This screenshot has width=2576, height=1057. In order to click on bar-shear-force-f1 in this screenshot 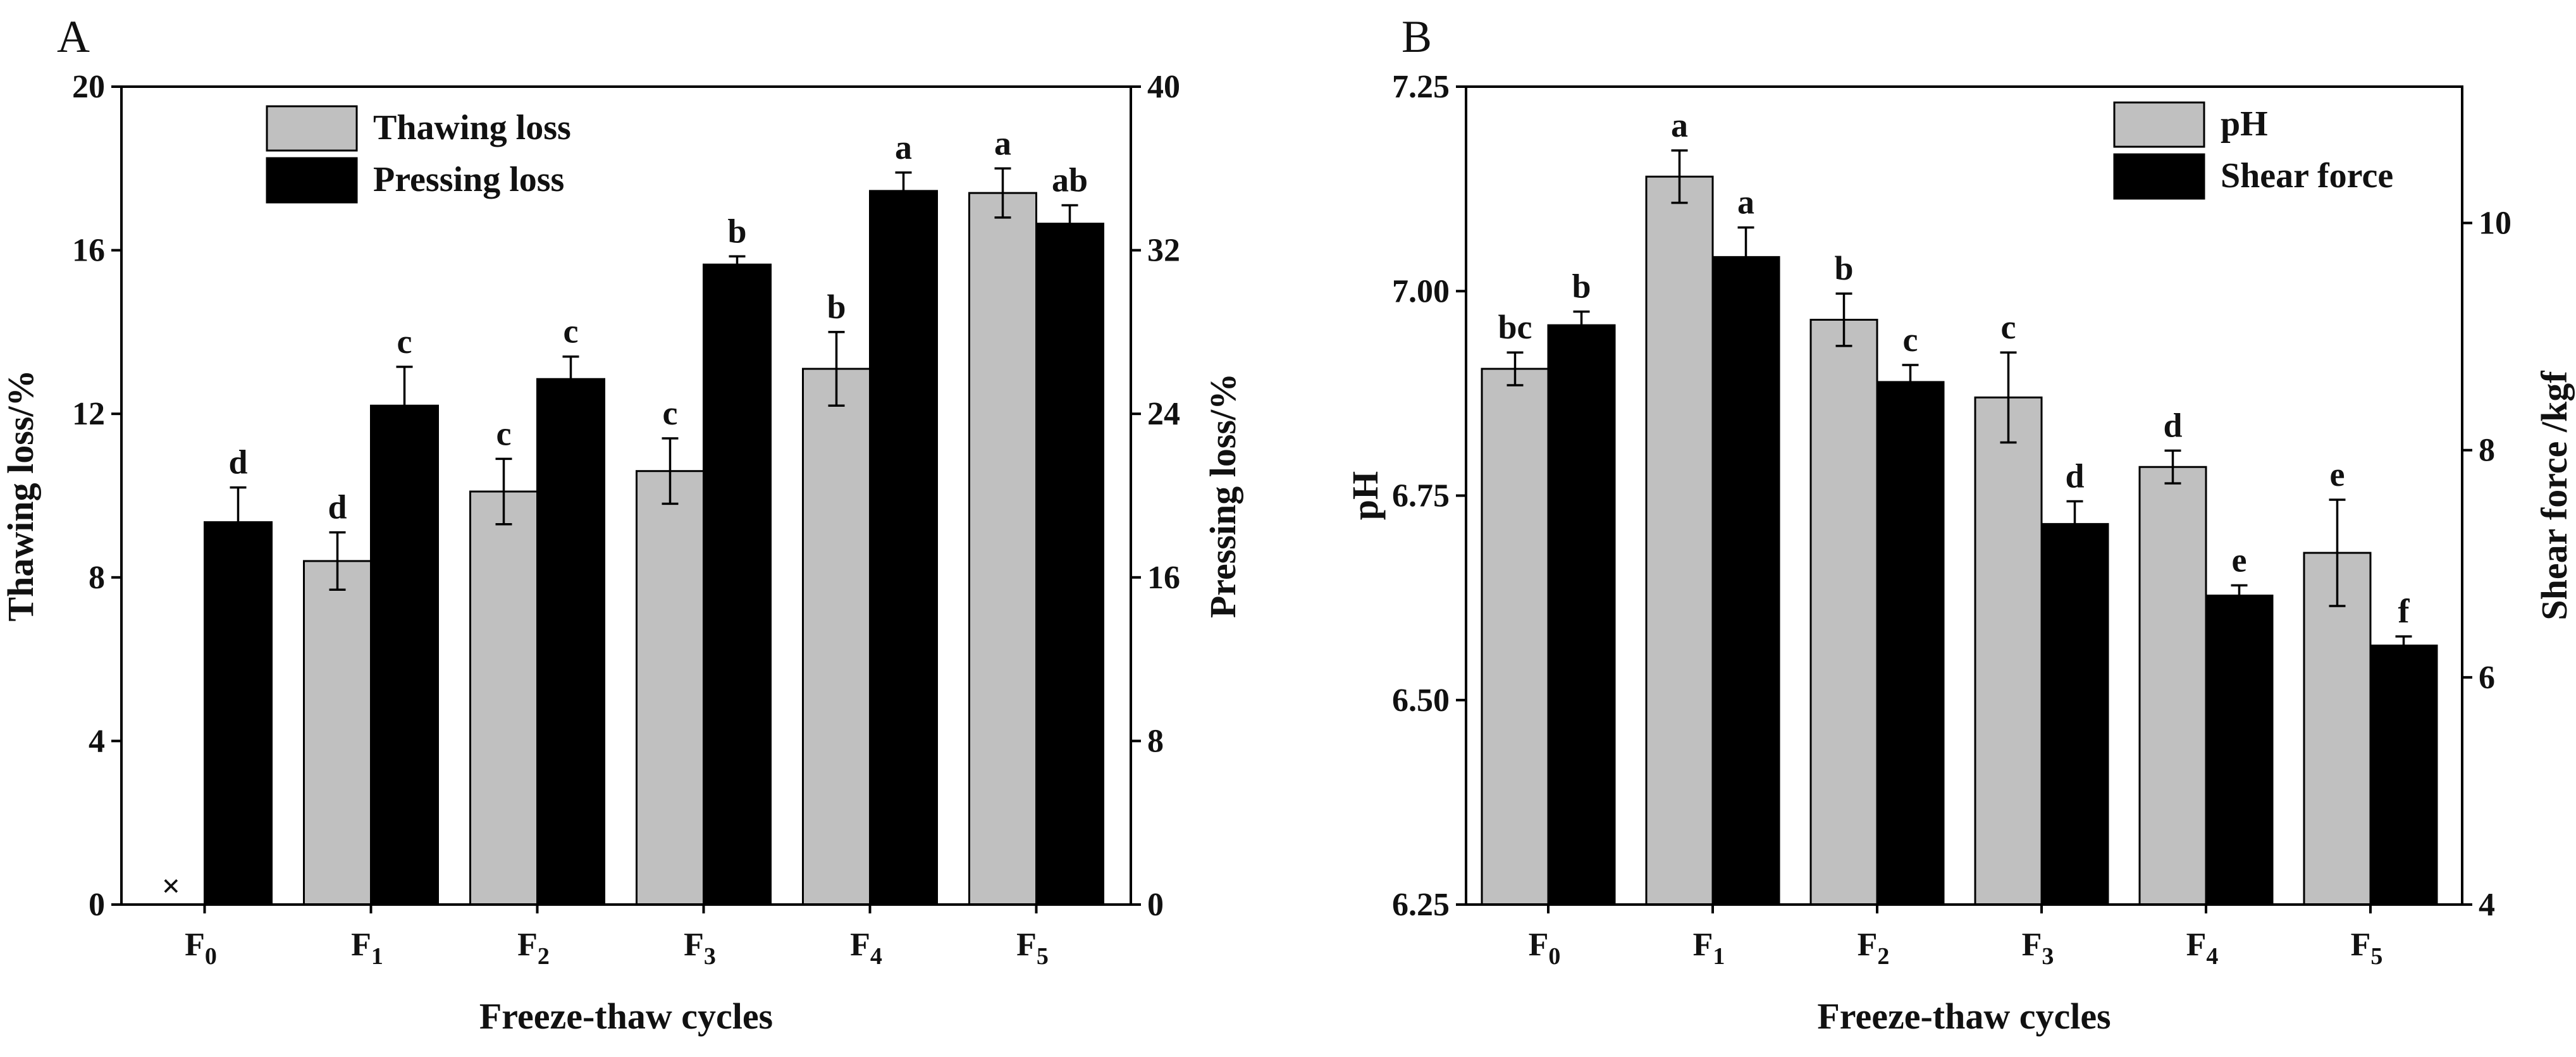, I will do `click(1745, 581)`.